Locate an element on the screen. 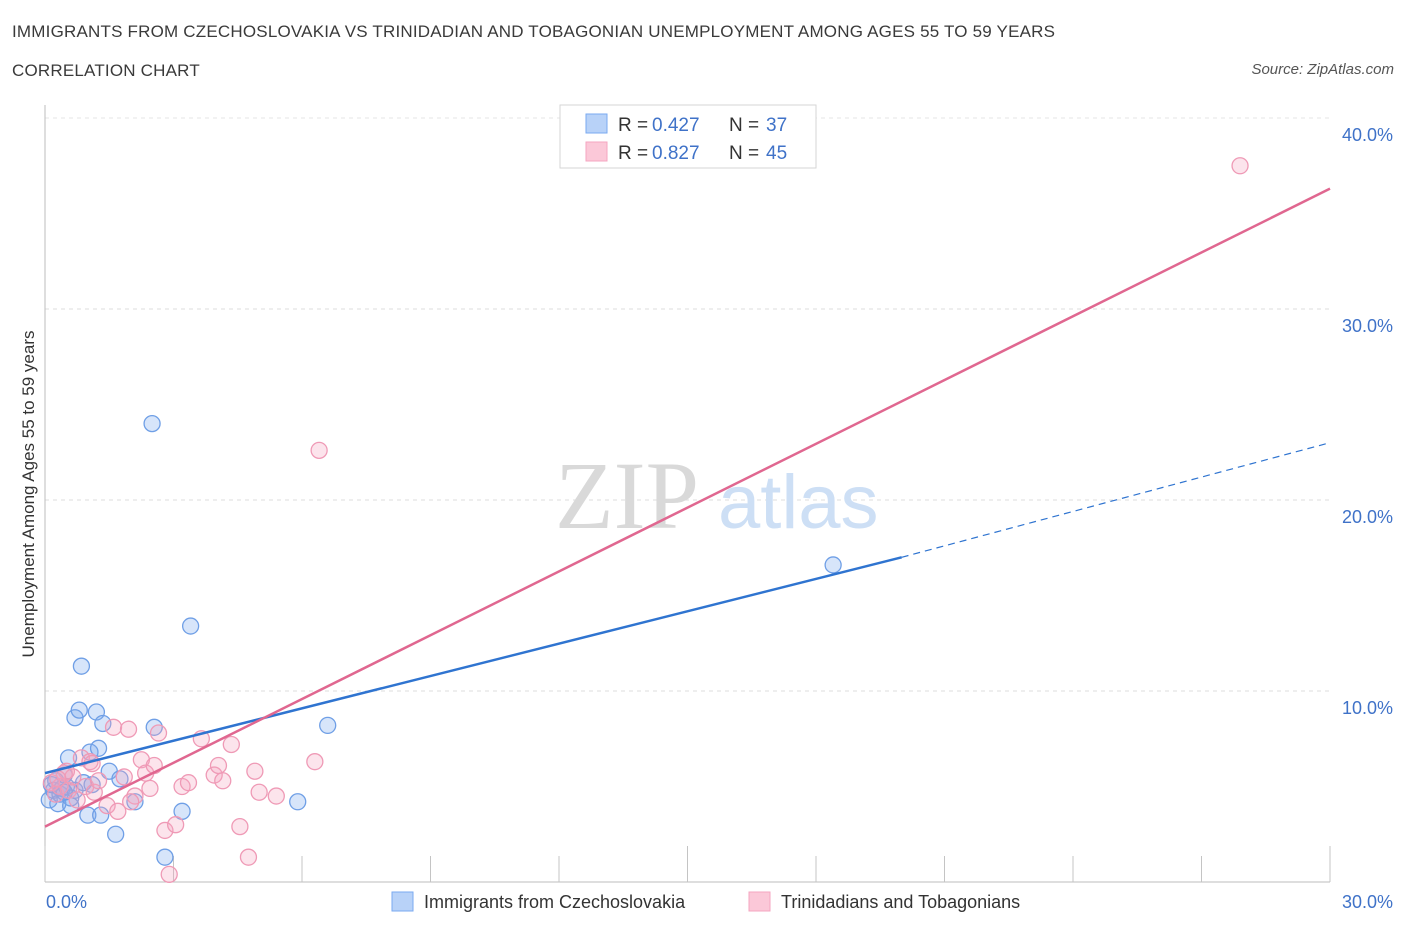  legend-r-label-pink: R = is located at coordinates (633, 153).